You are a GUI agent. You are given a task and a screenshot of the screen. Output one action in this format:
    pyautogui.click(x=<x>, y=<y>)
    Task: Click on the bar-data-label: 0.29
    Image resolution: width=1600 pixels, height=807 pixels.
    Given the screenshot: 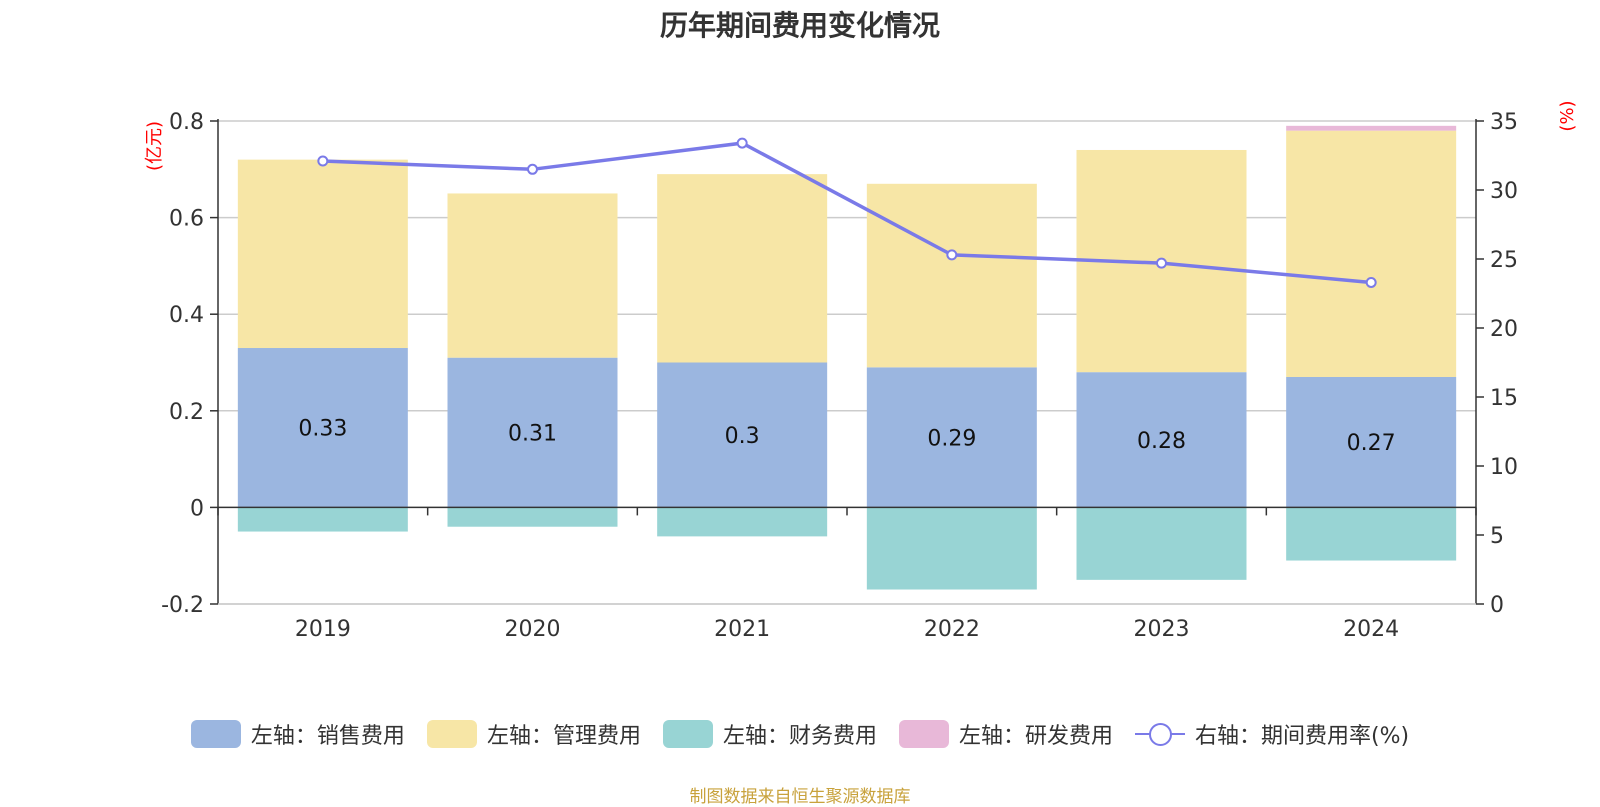 What is the action you would take?
    pyautogui.click(x=951, y=438)
    